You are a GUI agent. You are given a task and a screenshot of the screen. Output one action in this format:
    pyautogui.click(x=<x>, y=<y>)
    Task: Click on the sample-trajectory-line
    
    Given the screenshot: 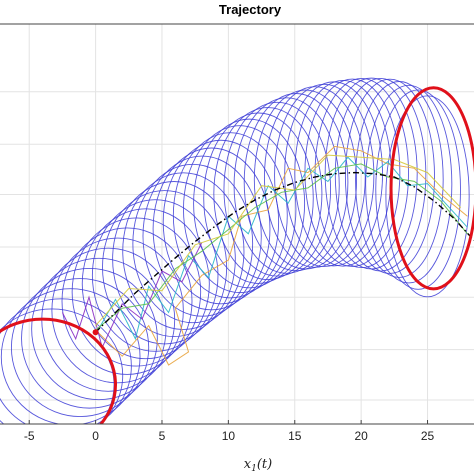 What is the action you would take?
    pyautogui.click(x=132, y=295)
    